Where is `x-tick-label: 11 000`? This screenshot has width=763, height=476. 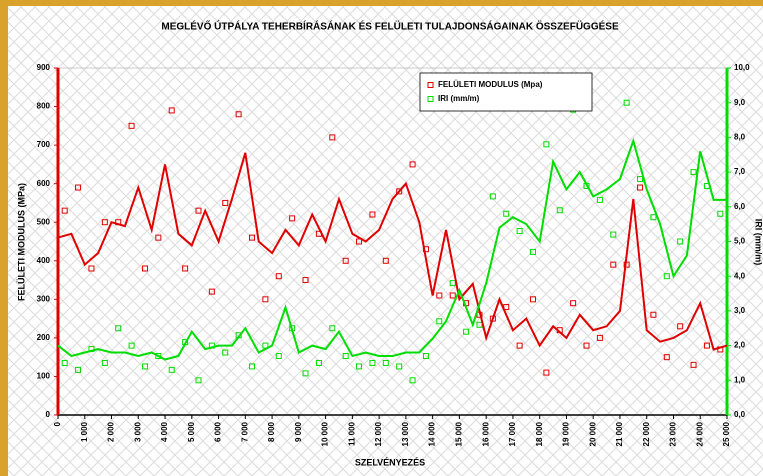 x-tick-label: 11 000 is located at coordinates (351, 433).